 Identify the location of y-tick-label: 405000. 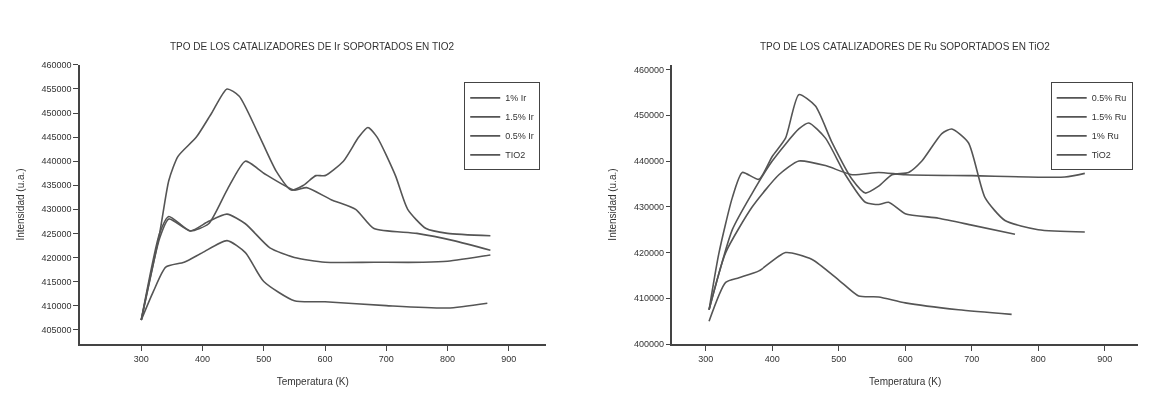
(56, 329).